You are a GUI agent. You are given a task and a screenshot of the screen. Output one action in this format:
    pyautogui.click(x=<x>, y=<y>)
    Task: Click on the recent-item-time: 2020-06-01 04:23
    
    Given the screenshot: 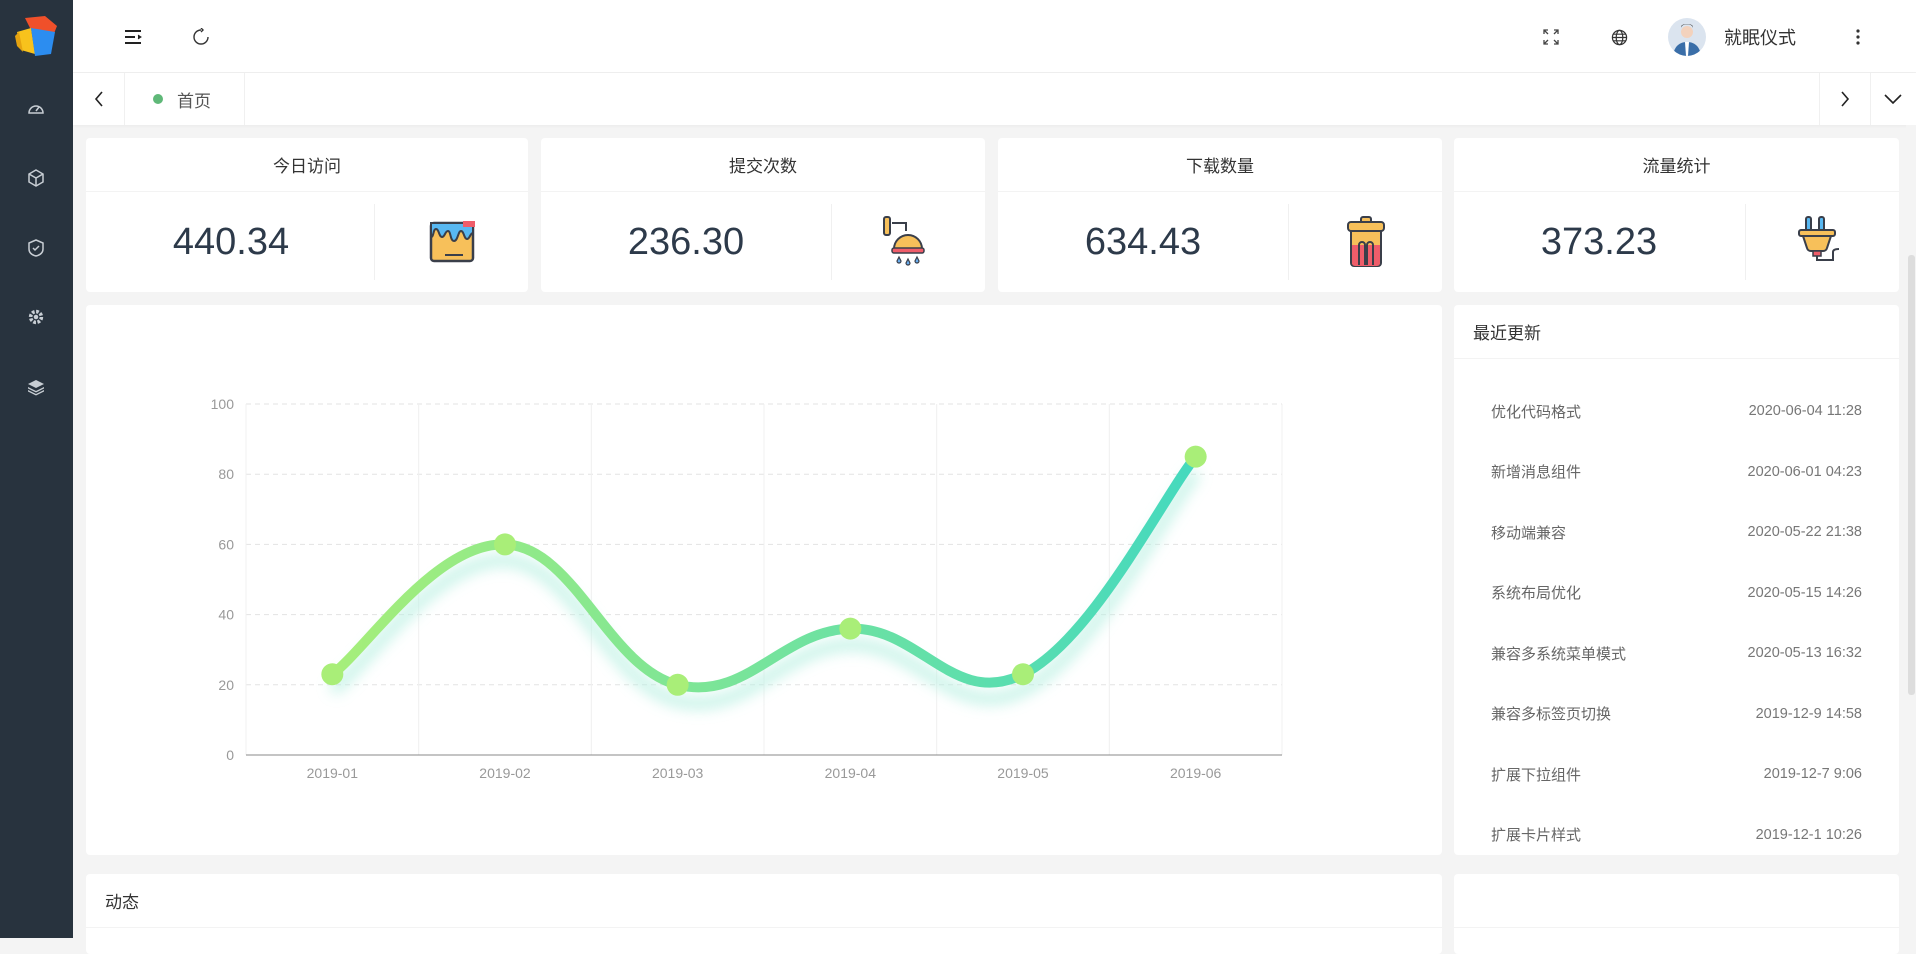 What is the action you would take?
    pyautogui.click(x=1805, y=471)
    